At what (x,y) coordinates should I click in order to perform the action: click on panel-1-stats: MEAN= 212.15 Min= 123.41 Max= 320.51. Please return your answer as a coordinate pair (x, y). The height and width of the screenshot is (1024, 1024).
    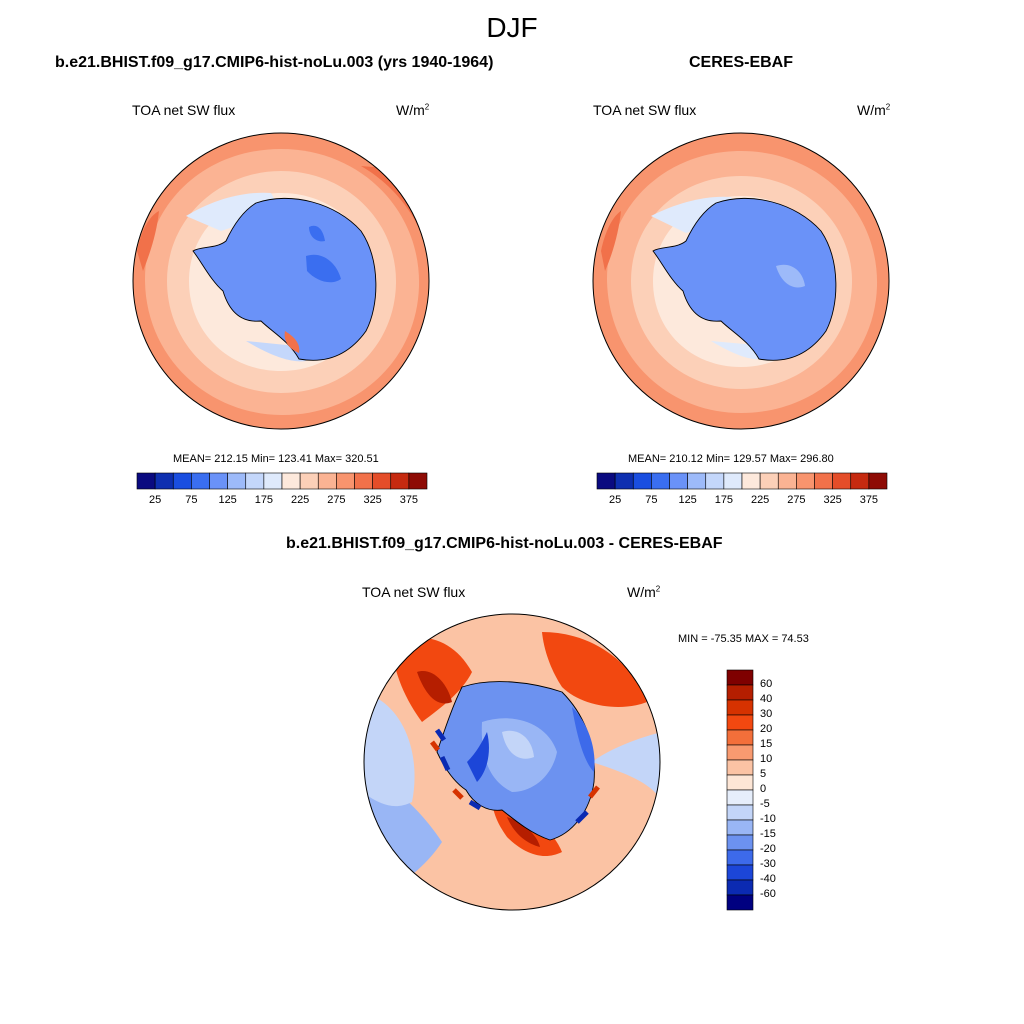
    Looking at the image, I should click on (276, 459).